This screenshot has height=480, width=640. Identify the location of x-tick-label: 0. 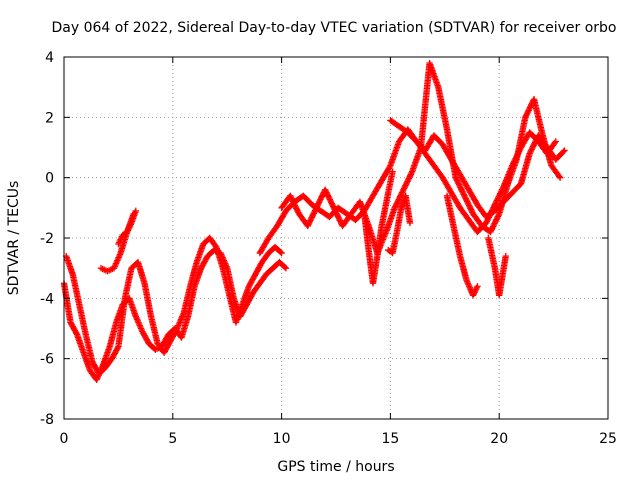
(64, 439).